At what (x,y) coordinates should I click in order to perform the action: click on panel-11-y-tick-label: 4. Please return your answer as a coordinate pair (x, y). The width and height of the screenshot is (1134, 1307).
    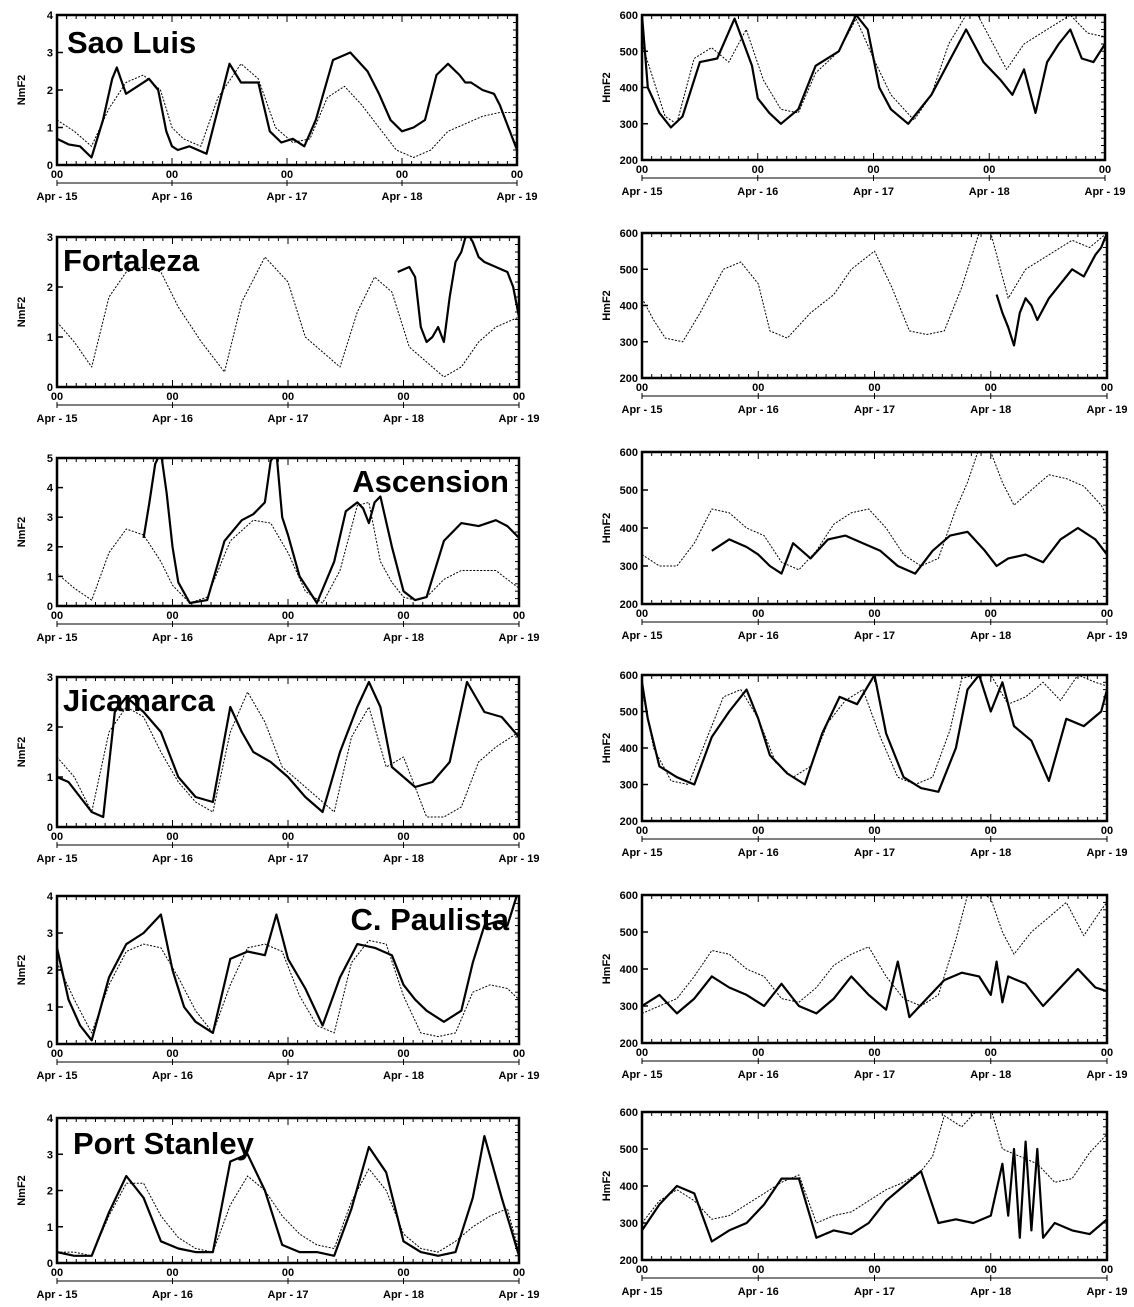
    Looking at the image, I should click on (50, 1119).